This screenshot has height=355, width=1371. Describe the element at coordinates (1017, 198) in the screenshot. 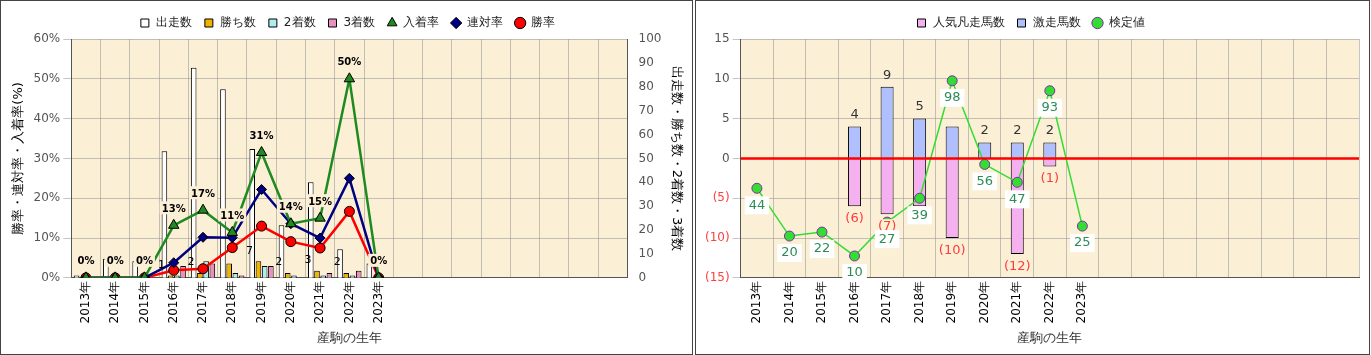

I see `data-label: 47` at that location.